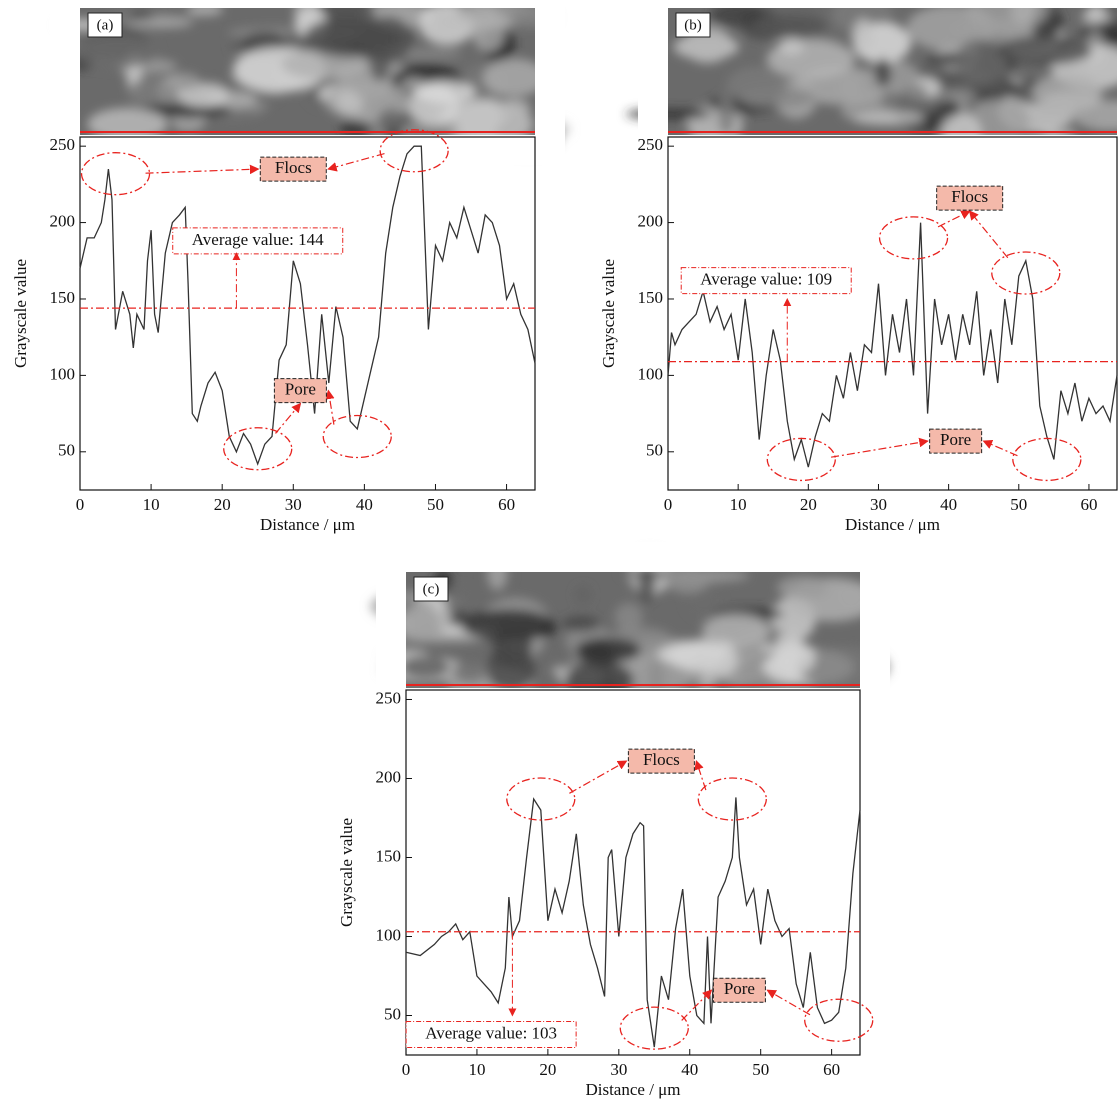 The image size is (1118, 1109). What do you see at coordinates (633, 922) in the screenshot?
I see `grayscale-line` at bounding box center [633, 922].